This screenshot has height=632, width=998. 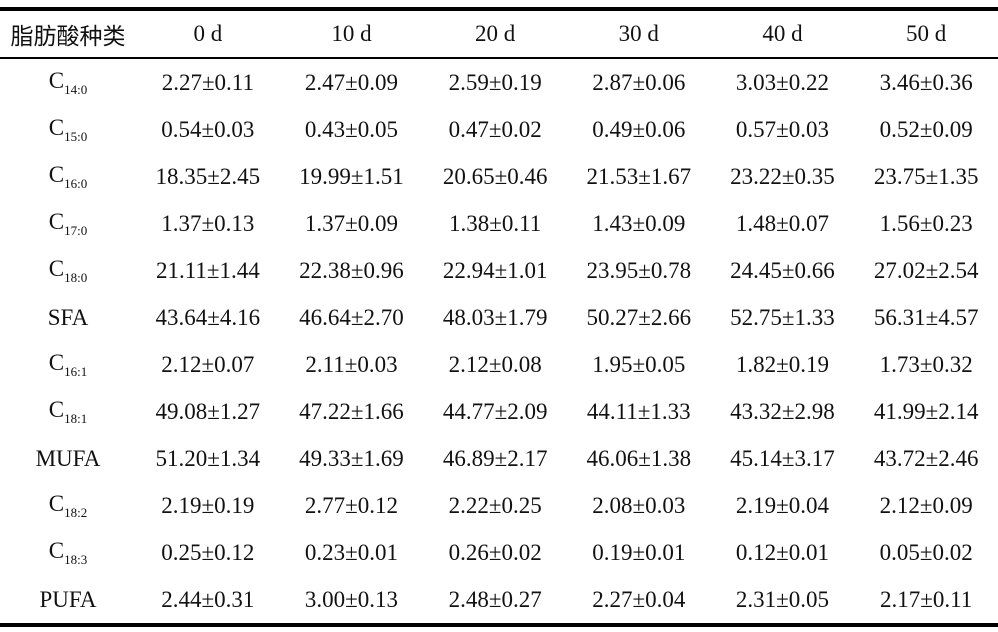 I want to click on row-label: C18:2, so click(x=68, y=505).